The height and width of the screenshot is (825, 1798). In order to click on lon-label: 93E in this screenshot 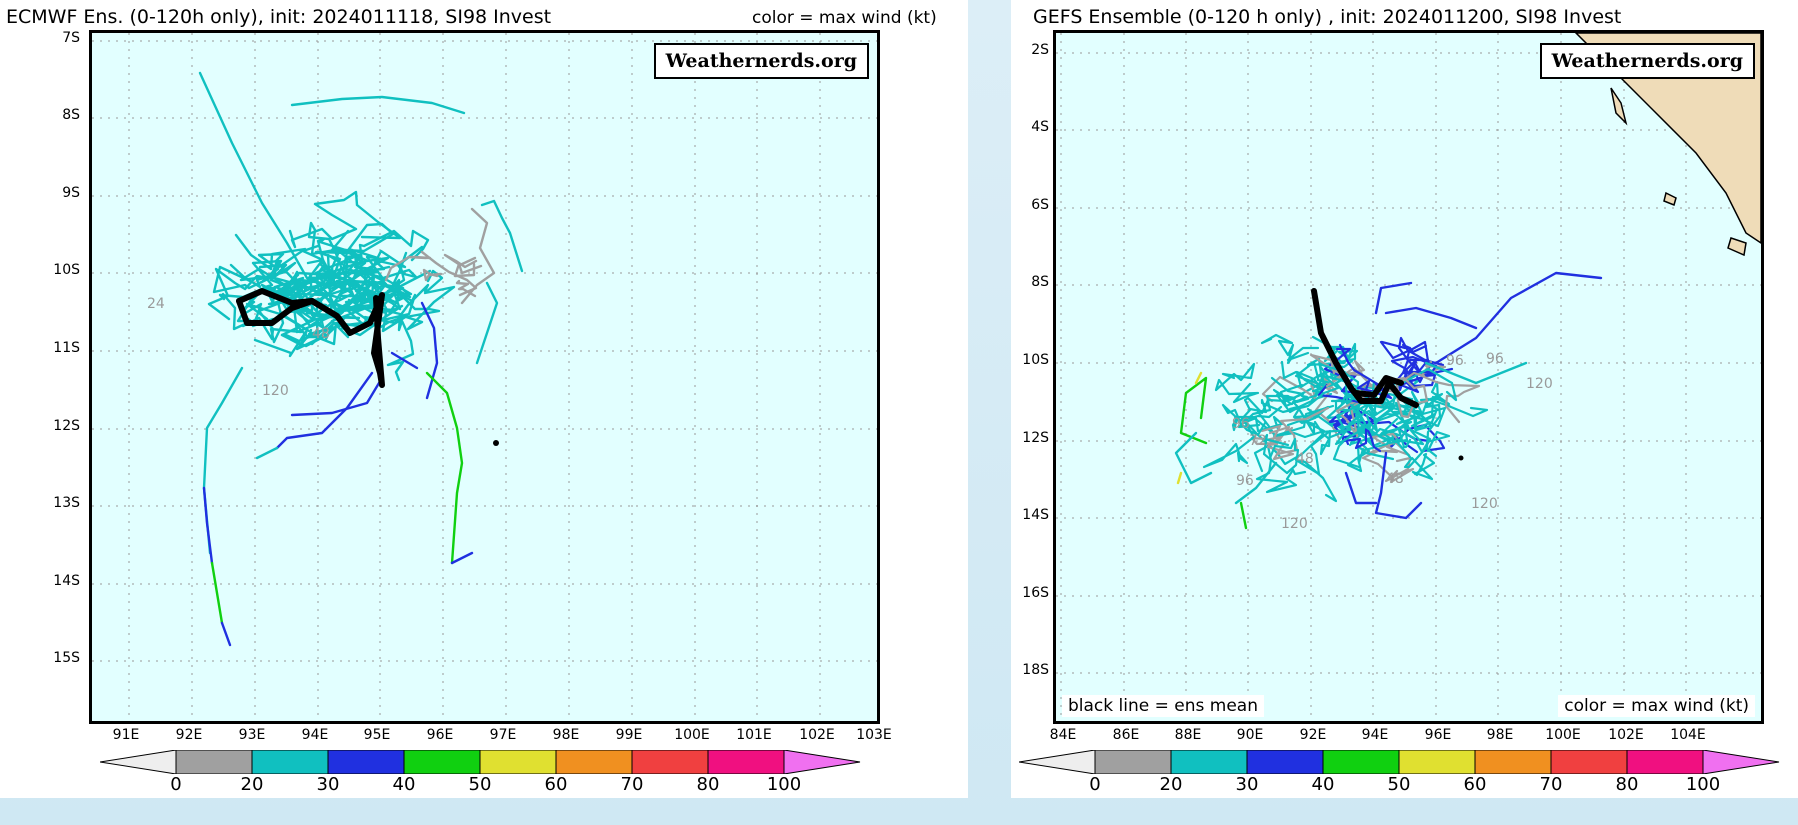, I will do `click(252, 735)`.